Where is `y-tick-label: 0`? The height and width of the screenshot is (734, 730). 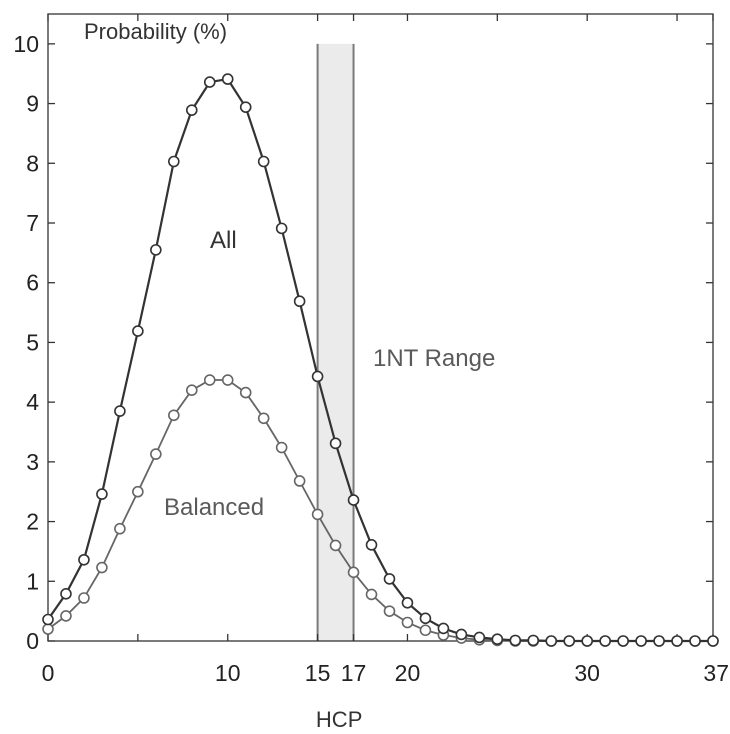
y-tick-label: 0 is located at coordinates (32, 641).